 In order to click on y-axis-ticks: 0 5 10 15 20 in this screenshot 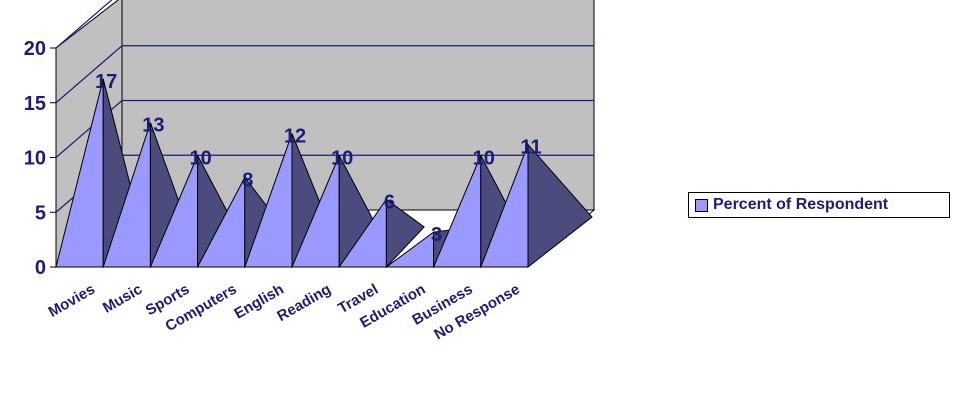, I will do `click(40, 158)`.